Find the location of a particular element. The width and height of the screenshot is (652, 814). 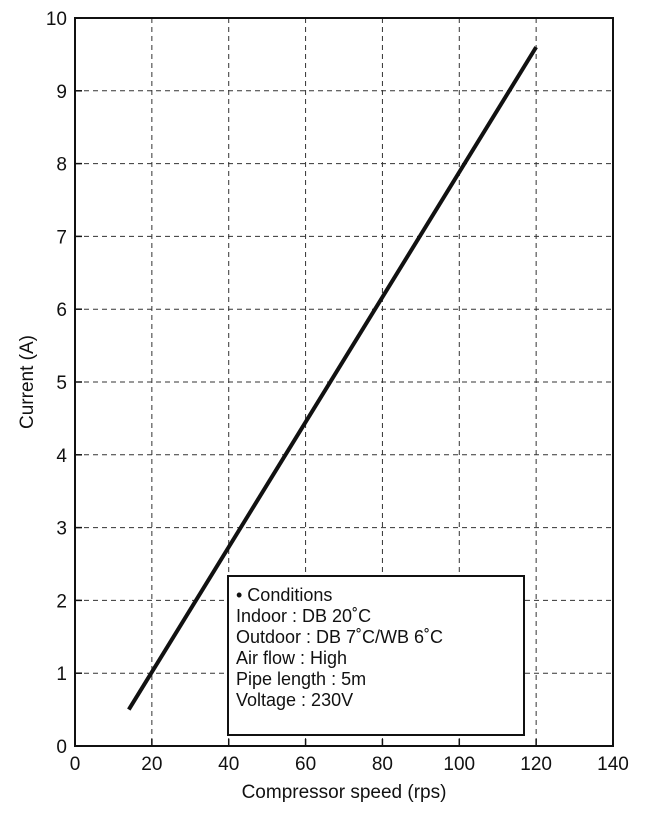

conditions-line: Air flow : High is located at coordinates (291, 658).